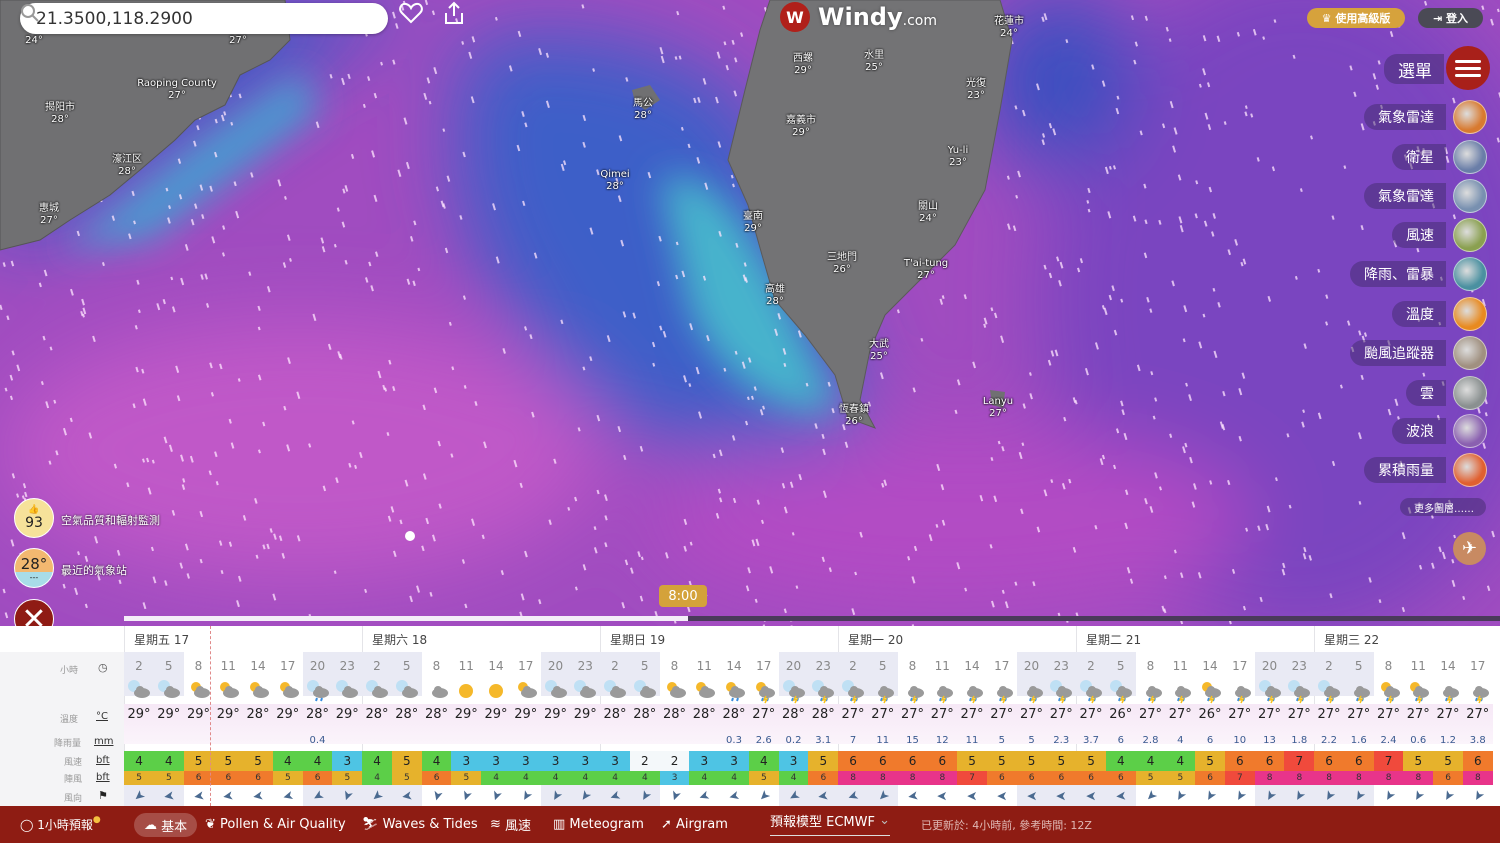 This screenshot has height=843, width=1500. I want to click on wind-direction-arrow-icon: ➤, so click(228, 795).